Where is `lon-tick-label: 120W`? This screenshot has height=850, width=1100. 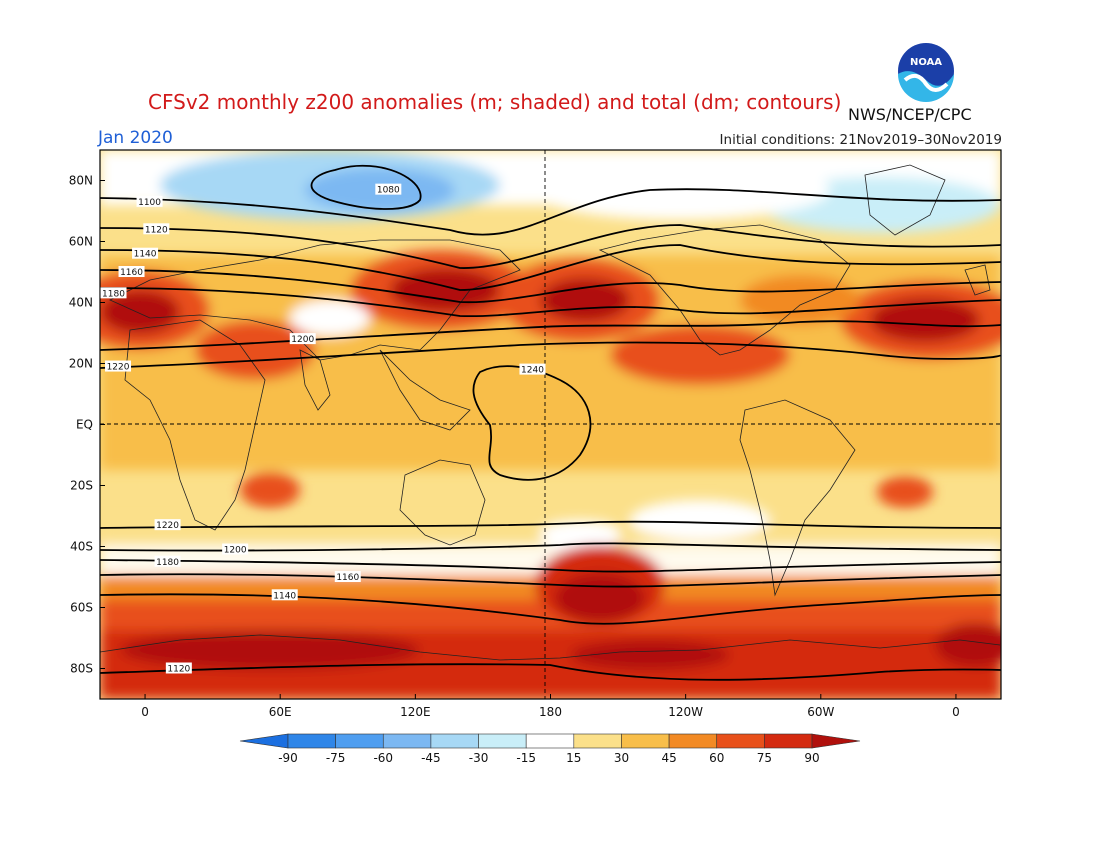
lon-tick-label: 120W is located at coordinates (685, 712).